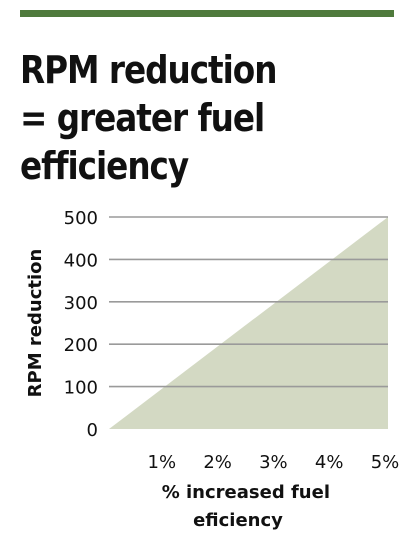  I want to click on y-axis-ticks: 0 100 200 300 400 500, so click(81, 324).